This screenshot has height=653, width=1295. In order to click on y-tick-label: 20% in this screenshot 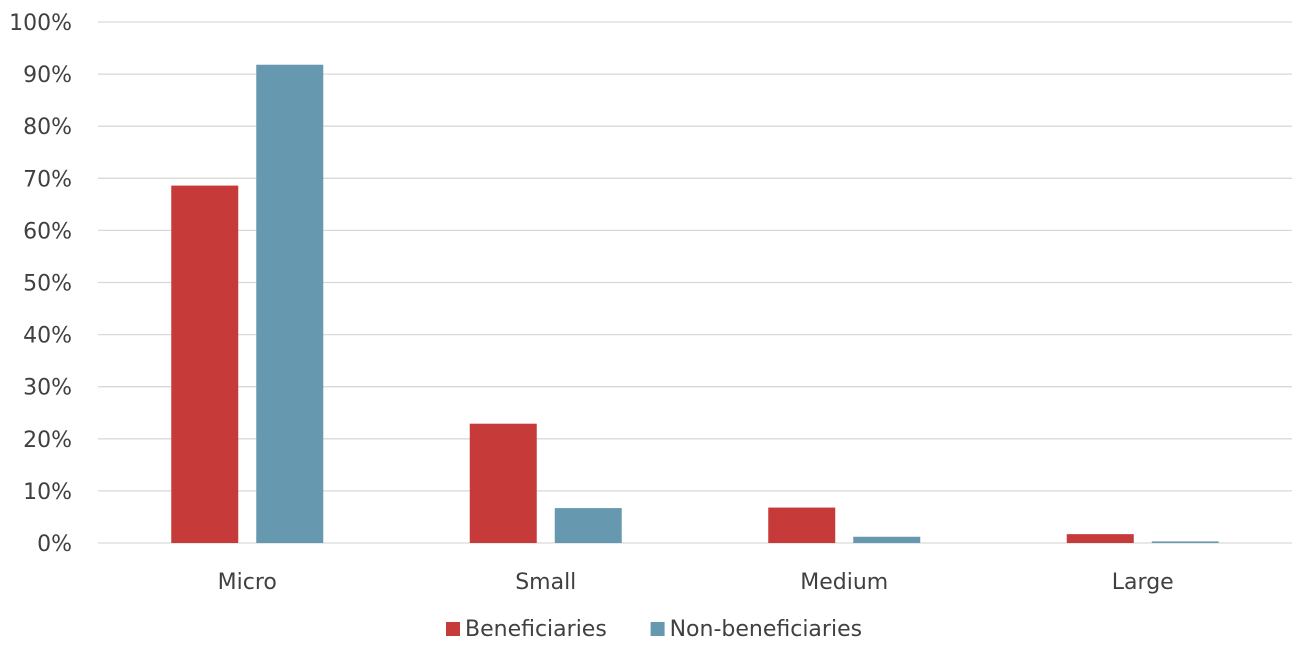, I will do `click(47, 440)`.